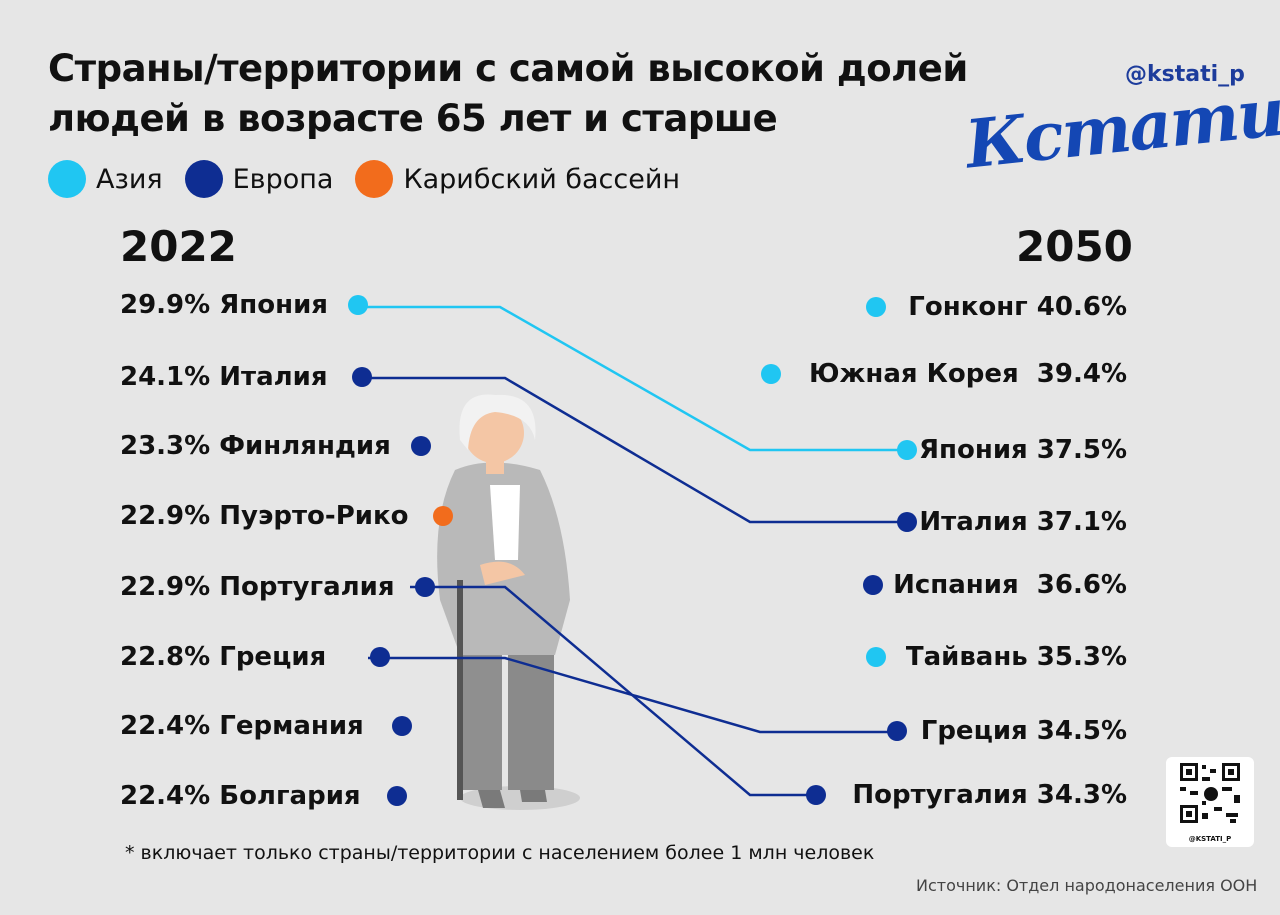 This screenshot has width=1280, height=915. What do you see at coordinates (1210, 793) in the screenshot?
I see `qr-code-icon` at bounding box center [1210, 793].